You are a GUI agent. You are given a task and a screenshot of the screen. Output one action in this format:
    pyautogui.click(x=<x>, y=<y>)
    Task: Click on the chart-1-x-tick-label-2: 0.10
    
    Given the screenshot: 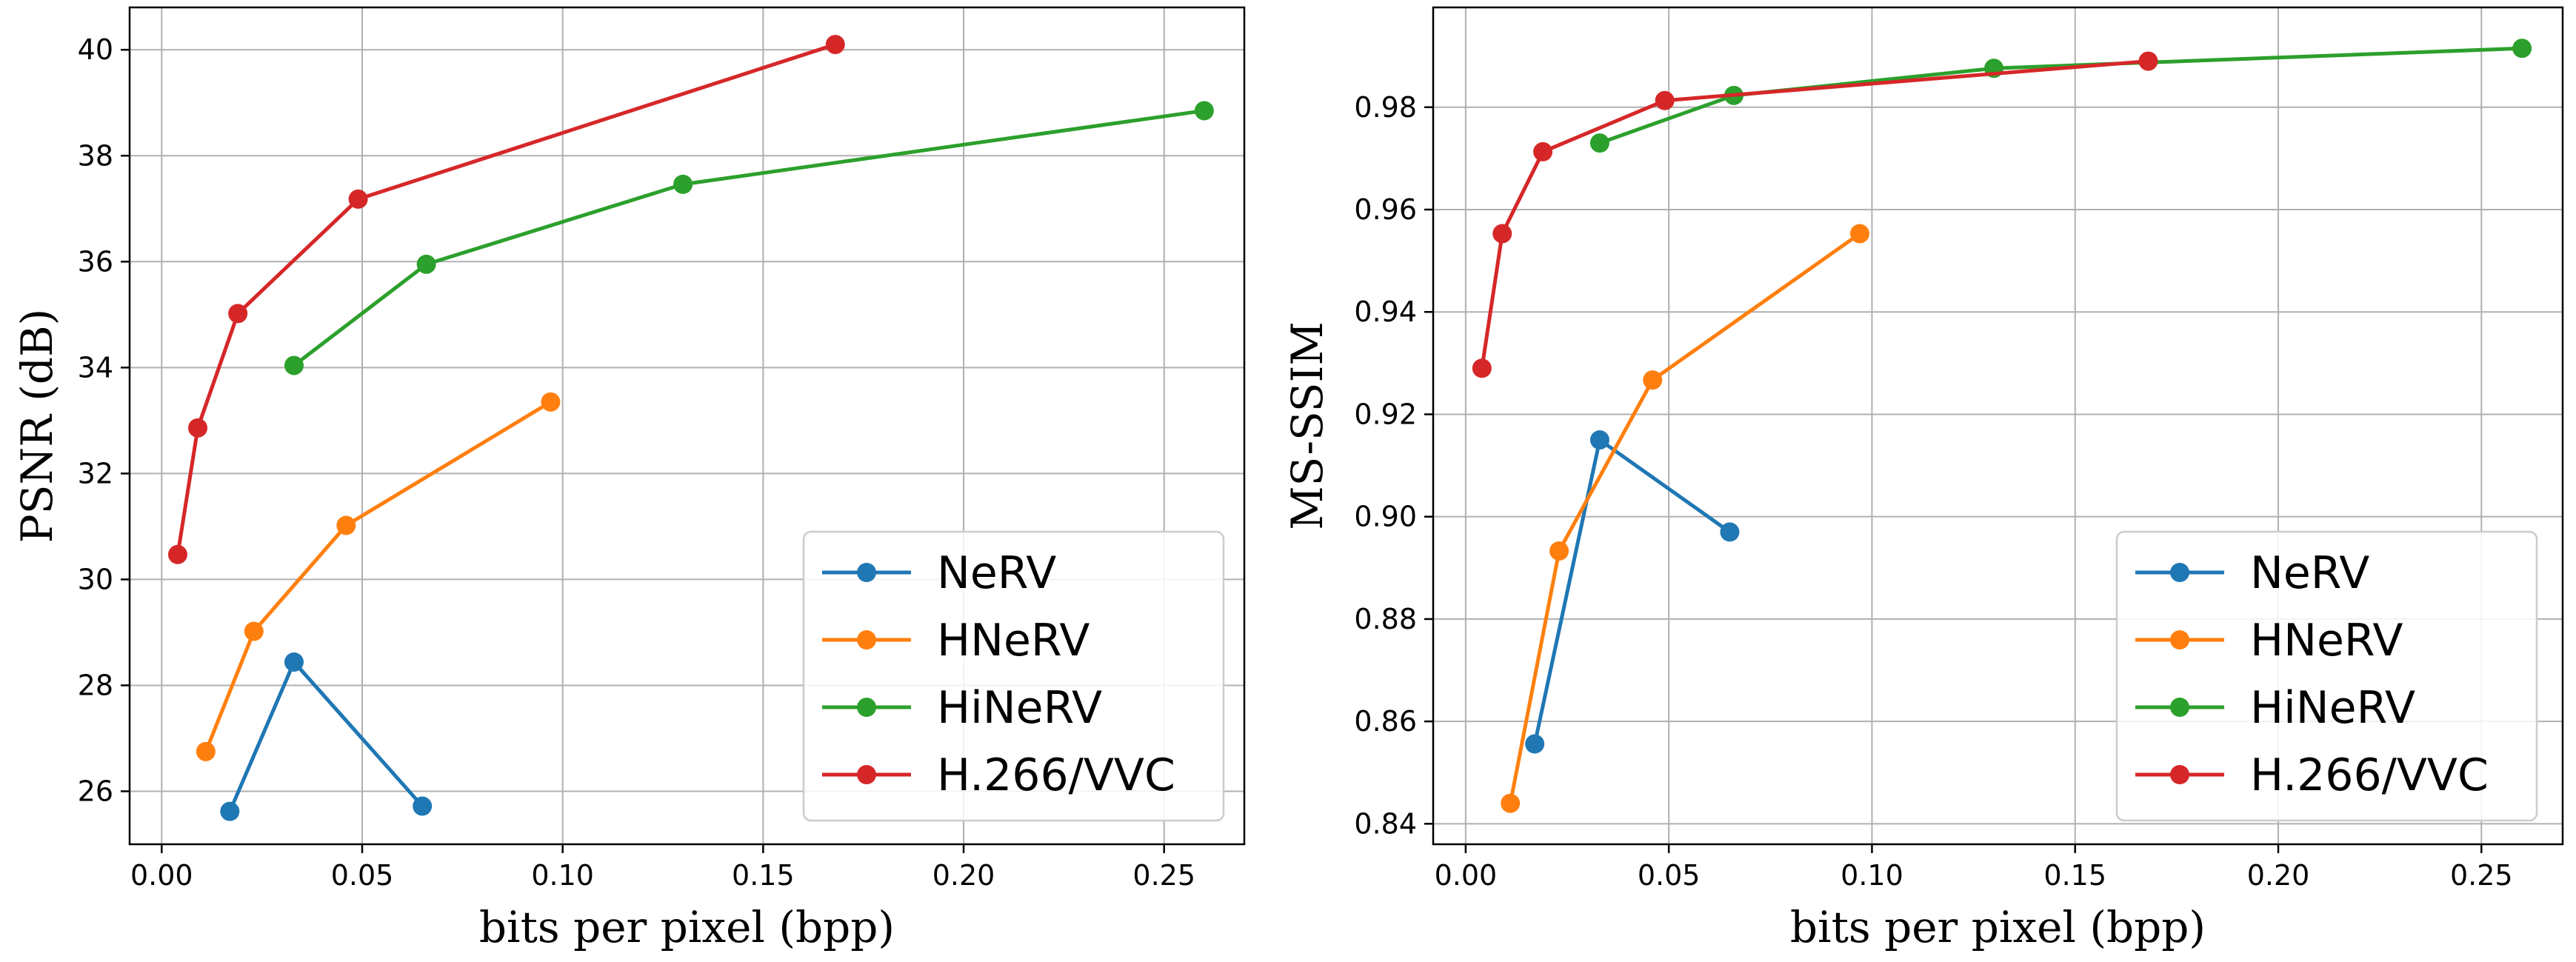 What is the action you would take?
    pyautogui.click(x=1872, y=876)
    